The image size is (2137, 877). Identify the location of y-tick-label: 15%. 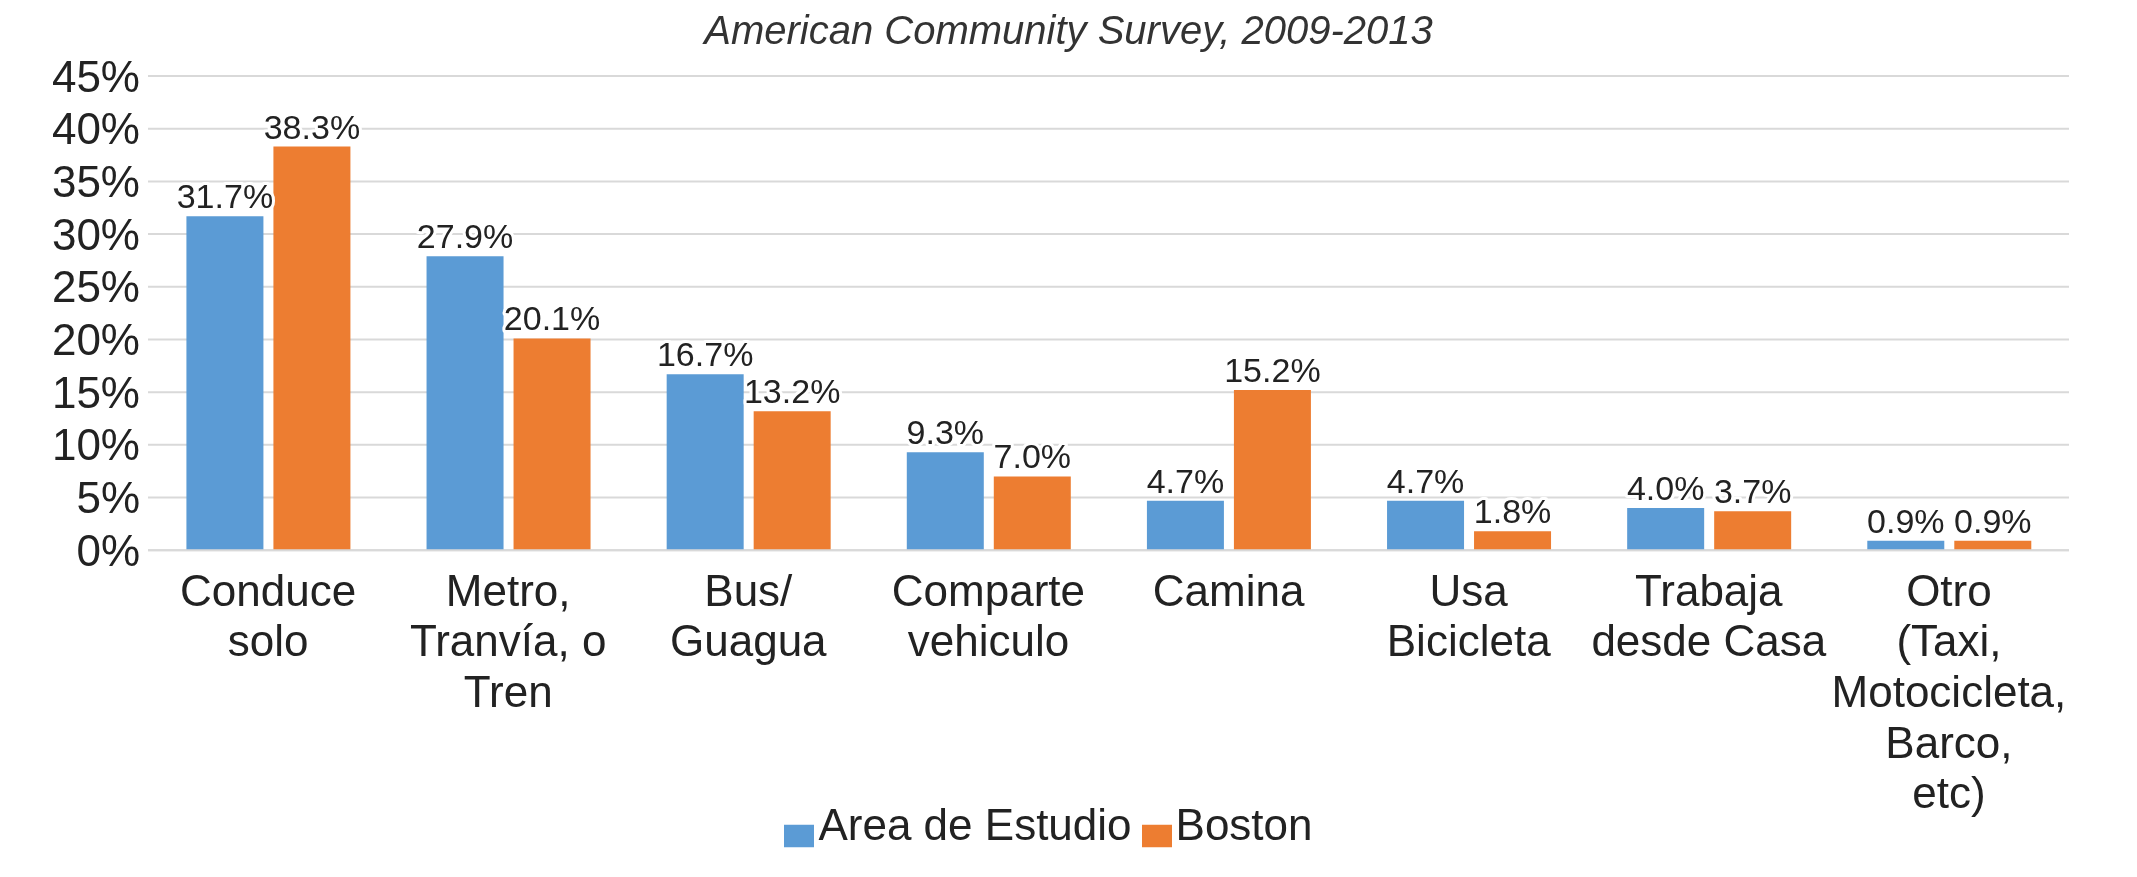
(95, 392).